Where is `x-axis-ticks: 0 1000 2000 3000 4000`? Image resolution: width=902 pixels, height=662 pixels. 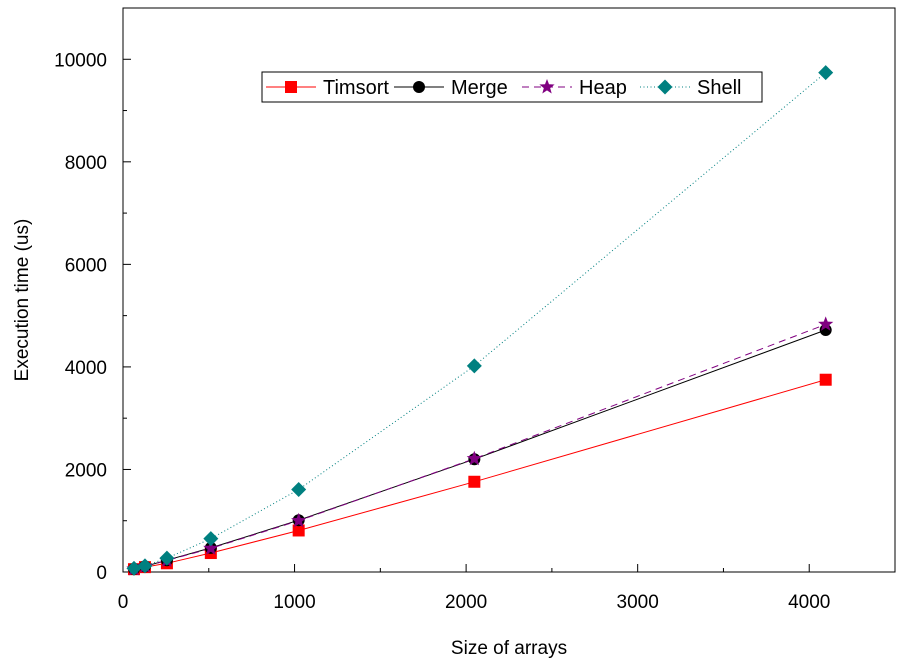 x-axis-ticks: 0 1000 2000 3000 4000 is located at coordinates (474, 588).